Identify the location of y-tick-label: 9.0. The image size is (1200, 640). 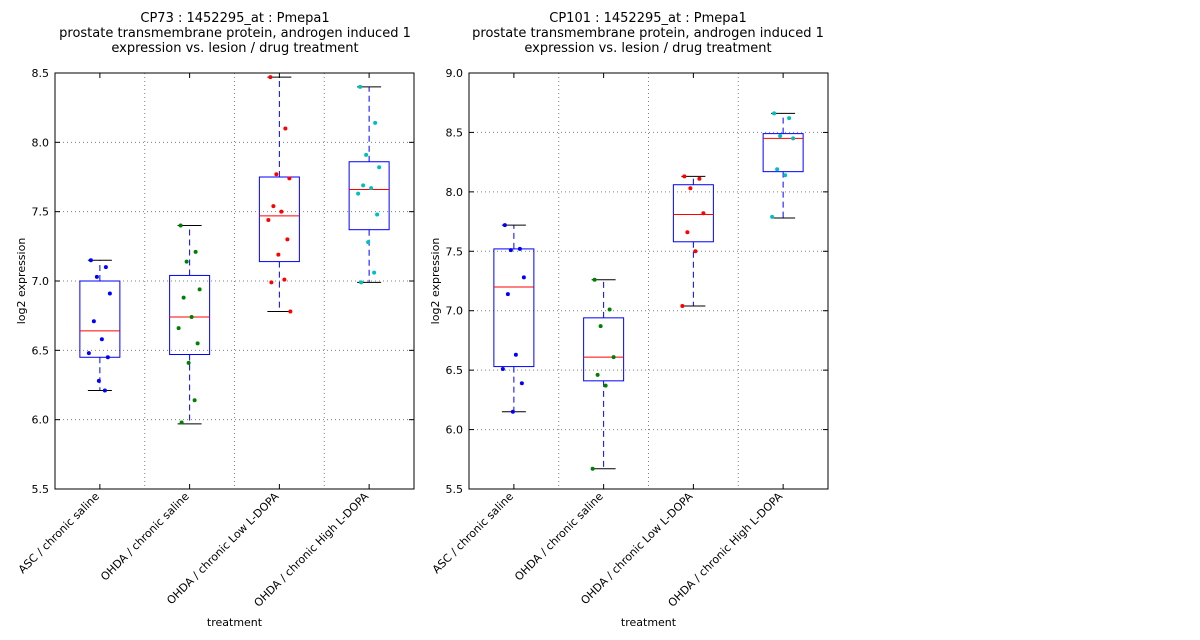
(455, 73).